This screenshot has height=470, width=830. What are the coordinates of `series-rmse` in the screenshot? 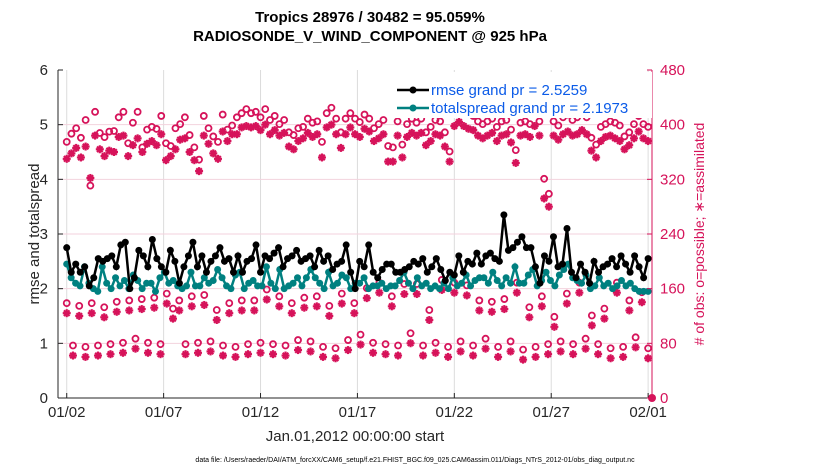 It's located at (357, 252).